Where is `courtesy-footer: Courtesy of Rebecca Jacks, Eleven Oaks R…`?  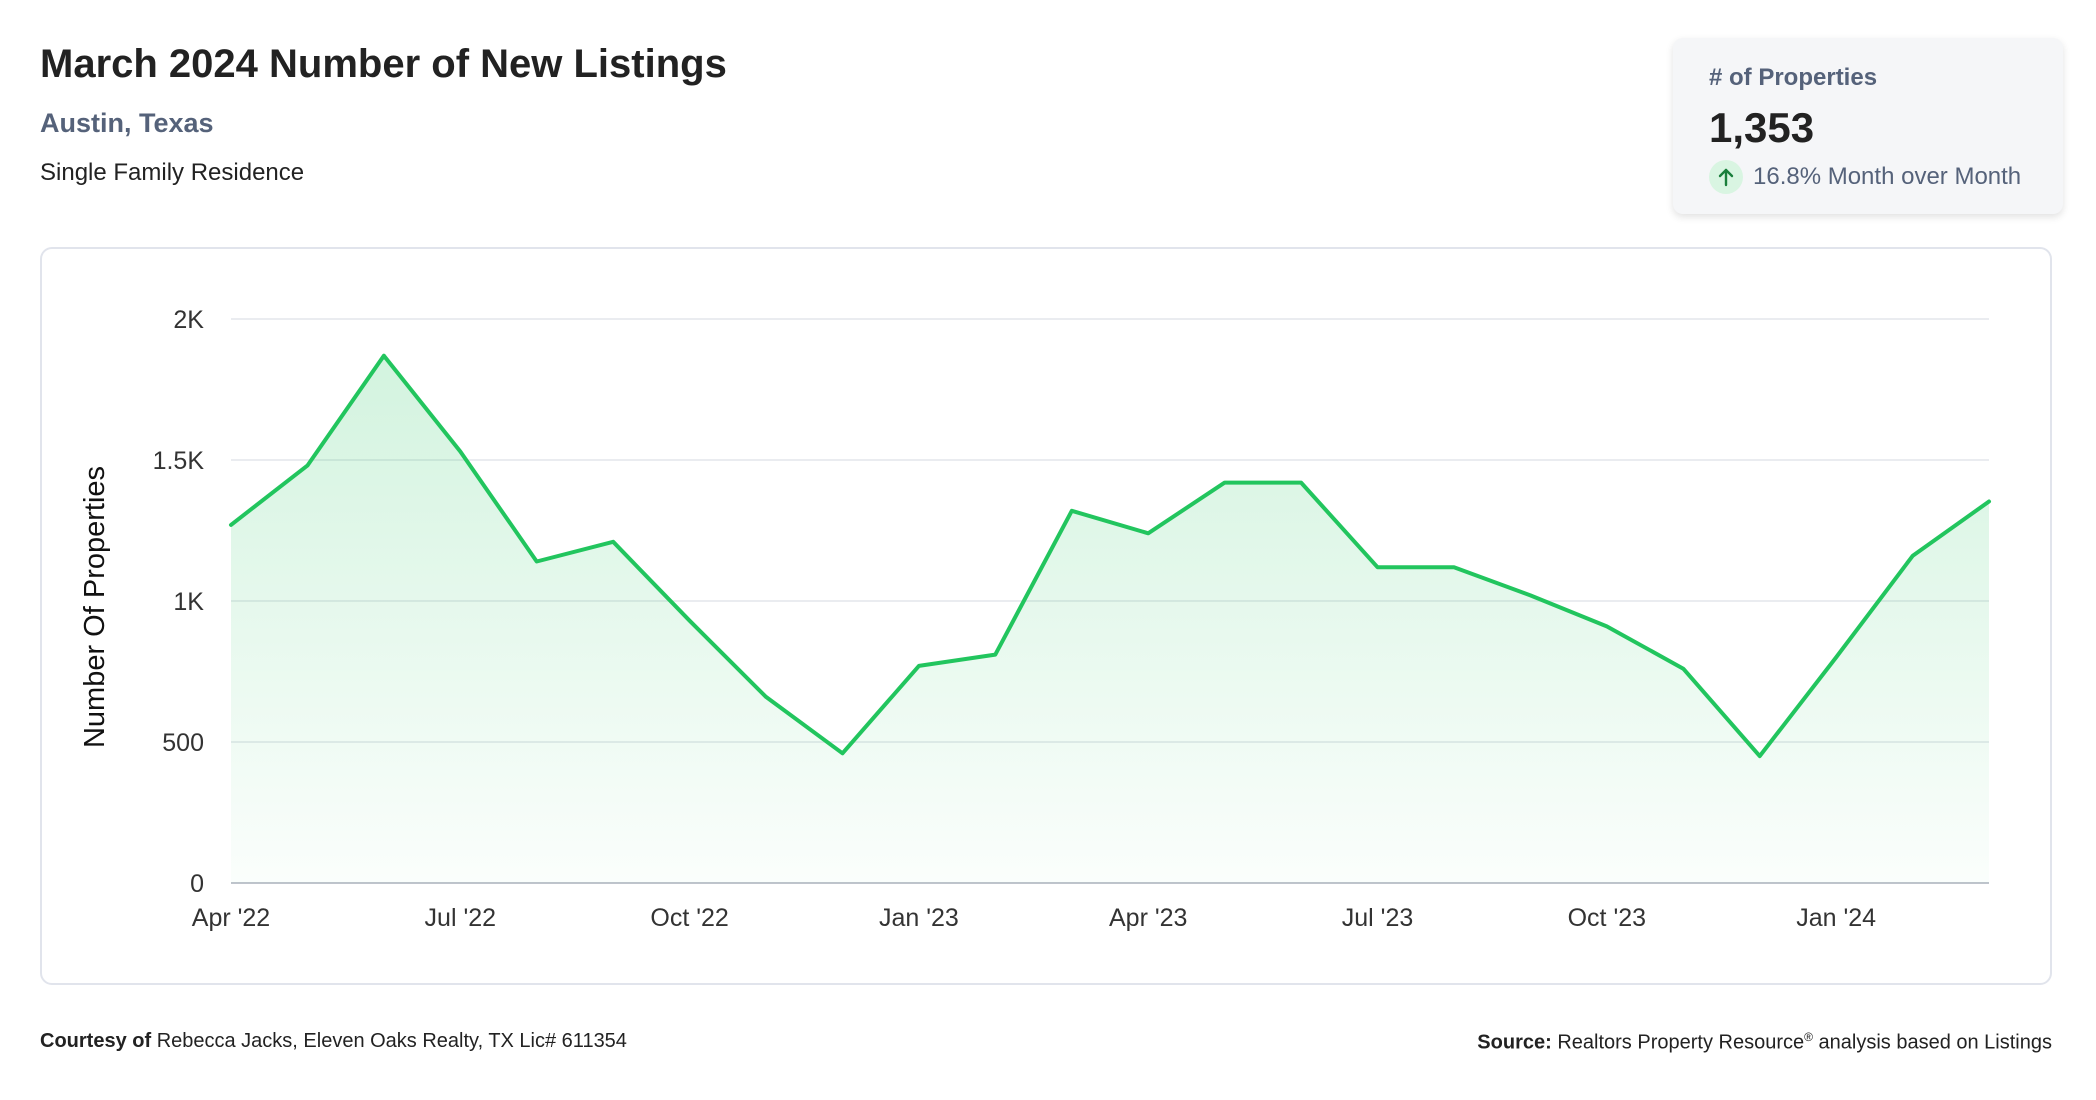 courtesy-footer: Courtesy of Rebecca Jacks, Eleven Oaks R… is located at coordinates (333, 1041).